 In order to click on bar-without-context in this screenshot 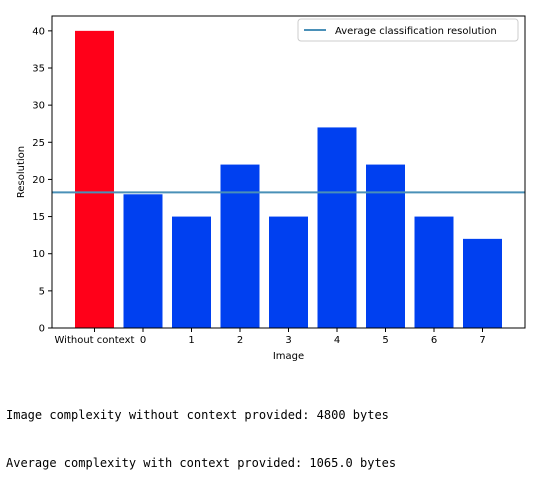, I will do `click(94, 179)`.